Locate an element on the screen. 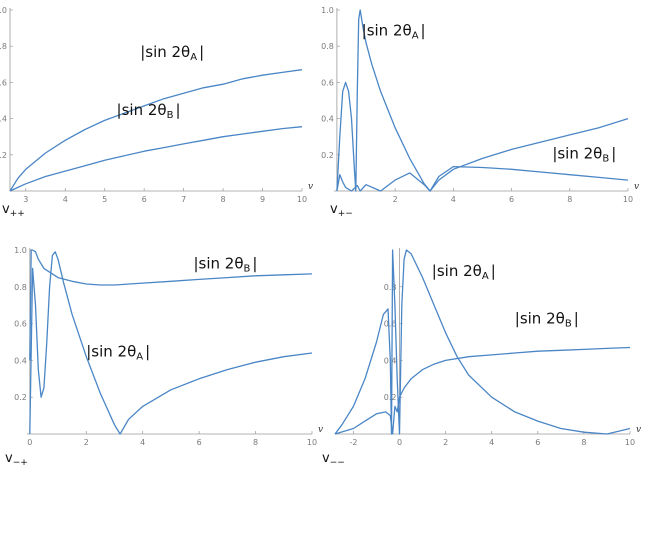 The width and height of the screenshot is (654, 543). x-tick-label: 9 is located at coordinates (262, 199).